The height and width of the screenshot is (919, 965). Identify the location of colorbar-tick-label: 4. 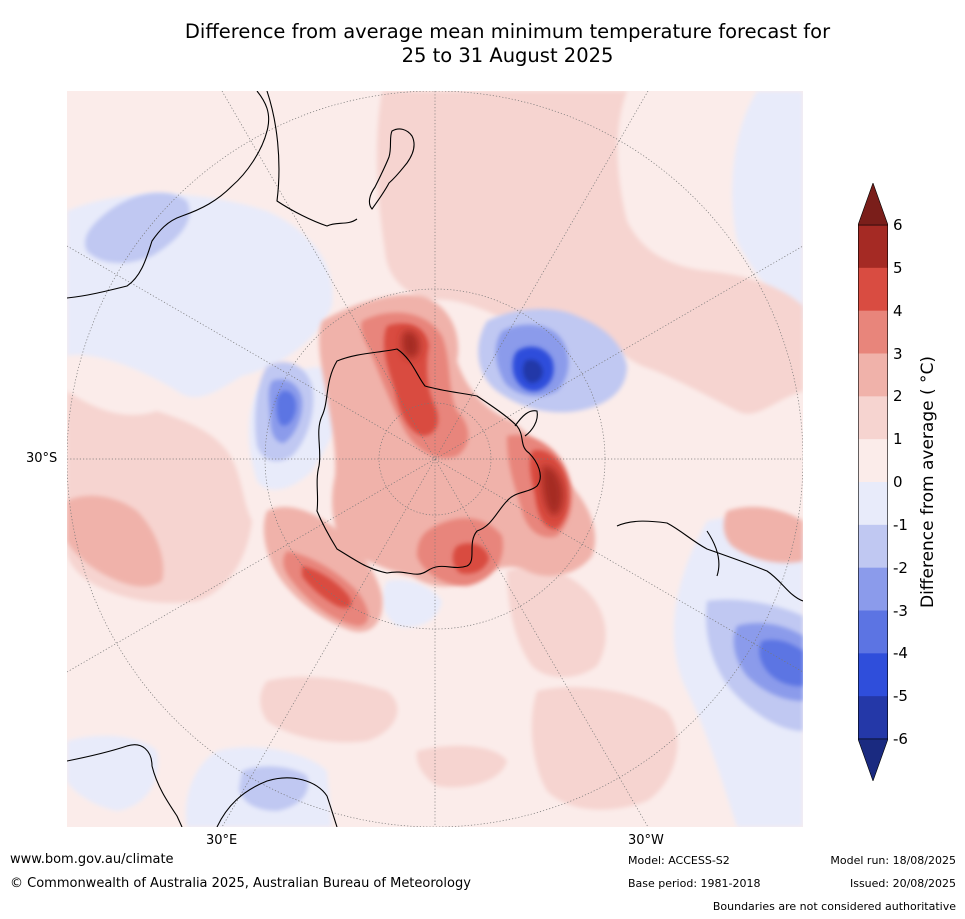
(898, 310).